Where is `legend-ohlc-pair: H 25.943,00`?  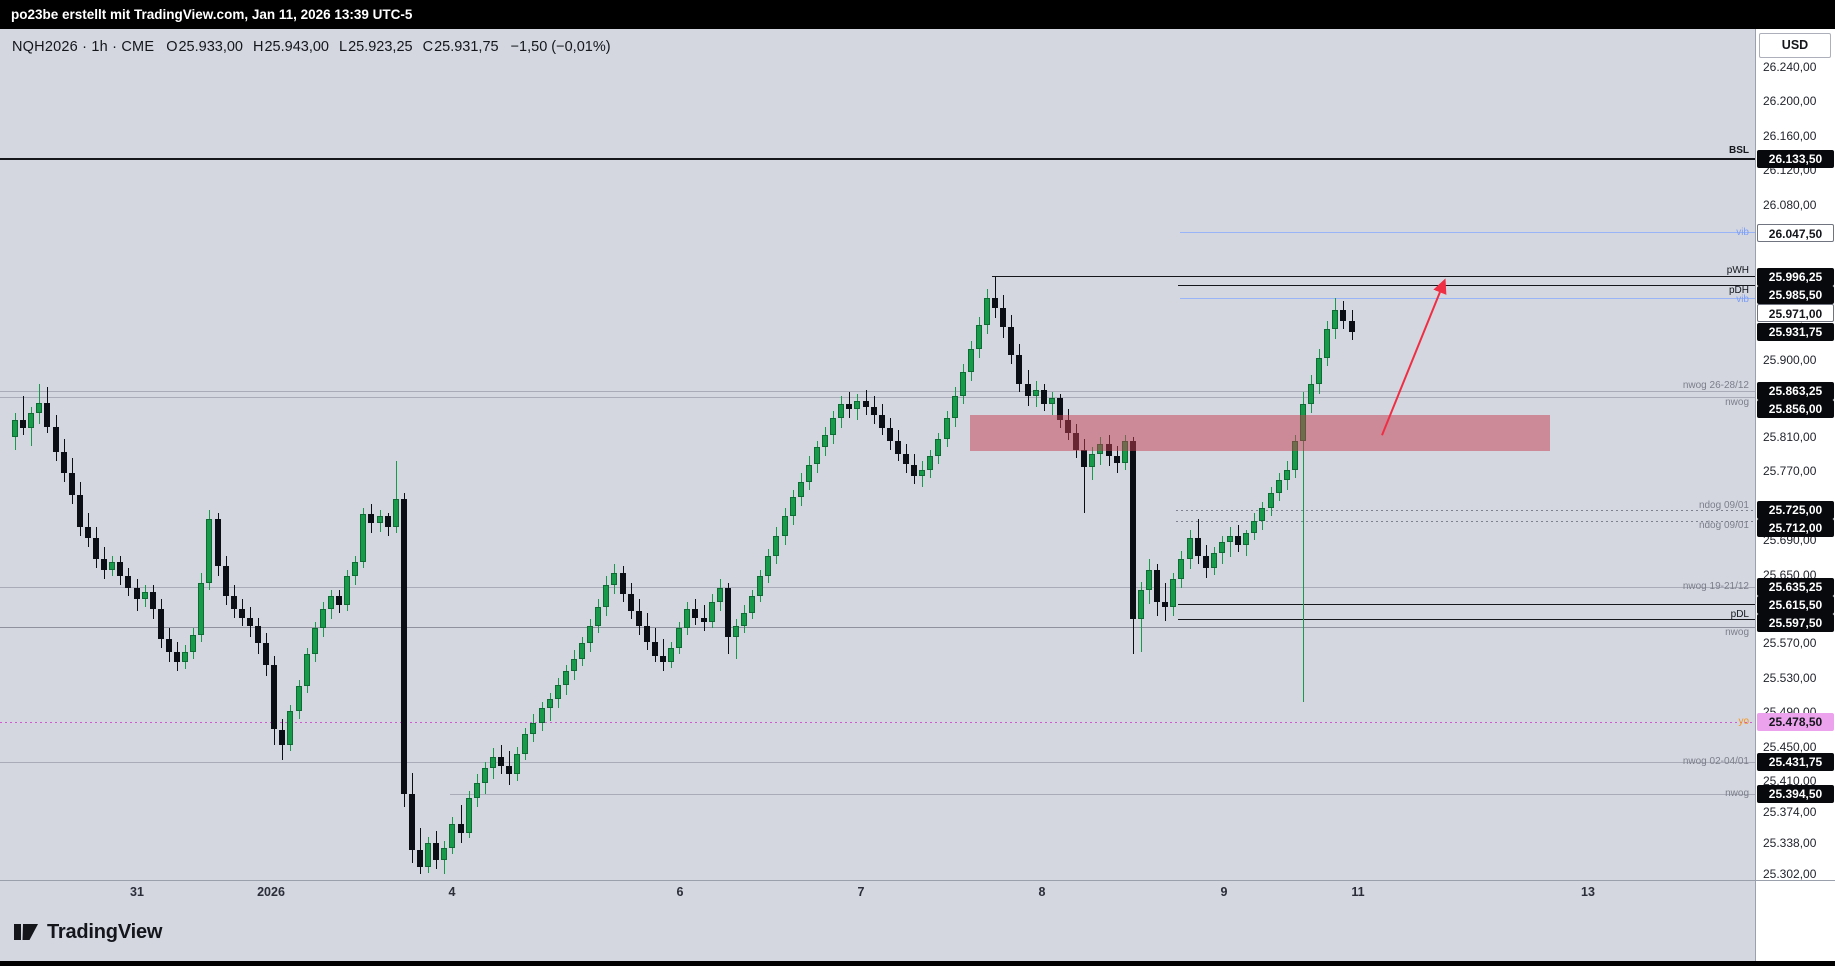
legend-ohlc-pair: H 25.943,00 is located at coordinates (291, 47).